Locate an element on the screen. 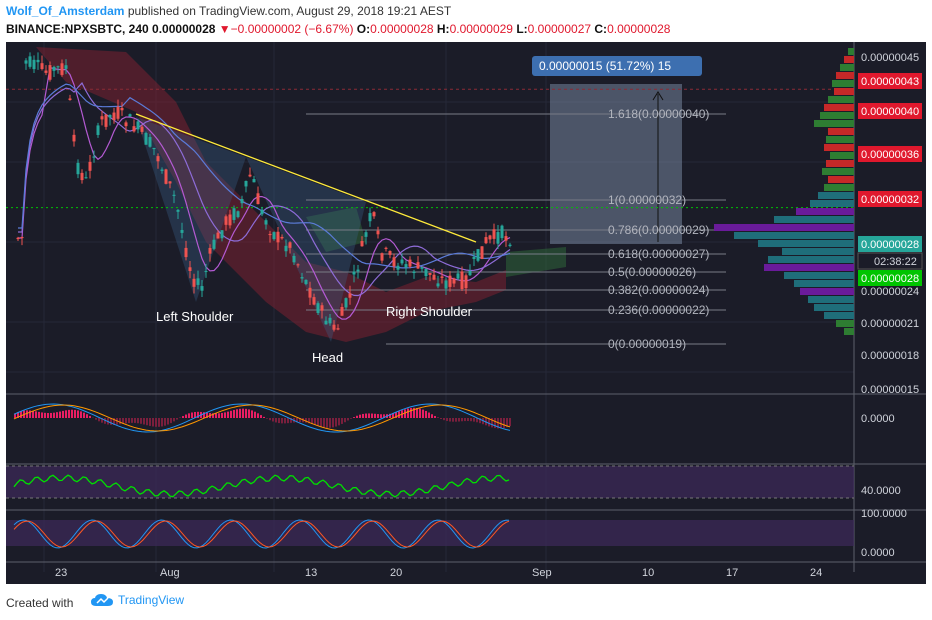 The height and width of the screenshot is (620, 932). author-link: Wolf_Of_Amsterdam is located at coordinates (65, 11).